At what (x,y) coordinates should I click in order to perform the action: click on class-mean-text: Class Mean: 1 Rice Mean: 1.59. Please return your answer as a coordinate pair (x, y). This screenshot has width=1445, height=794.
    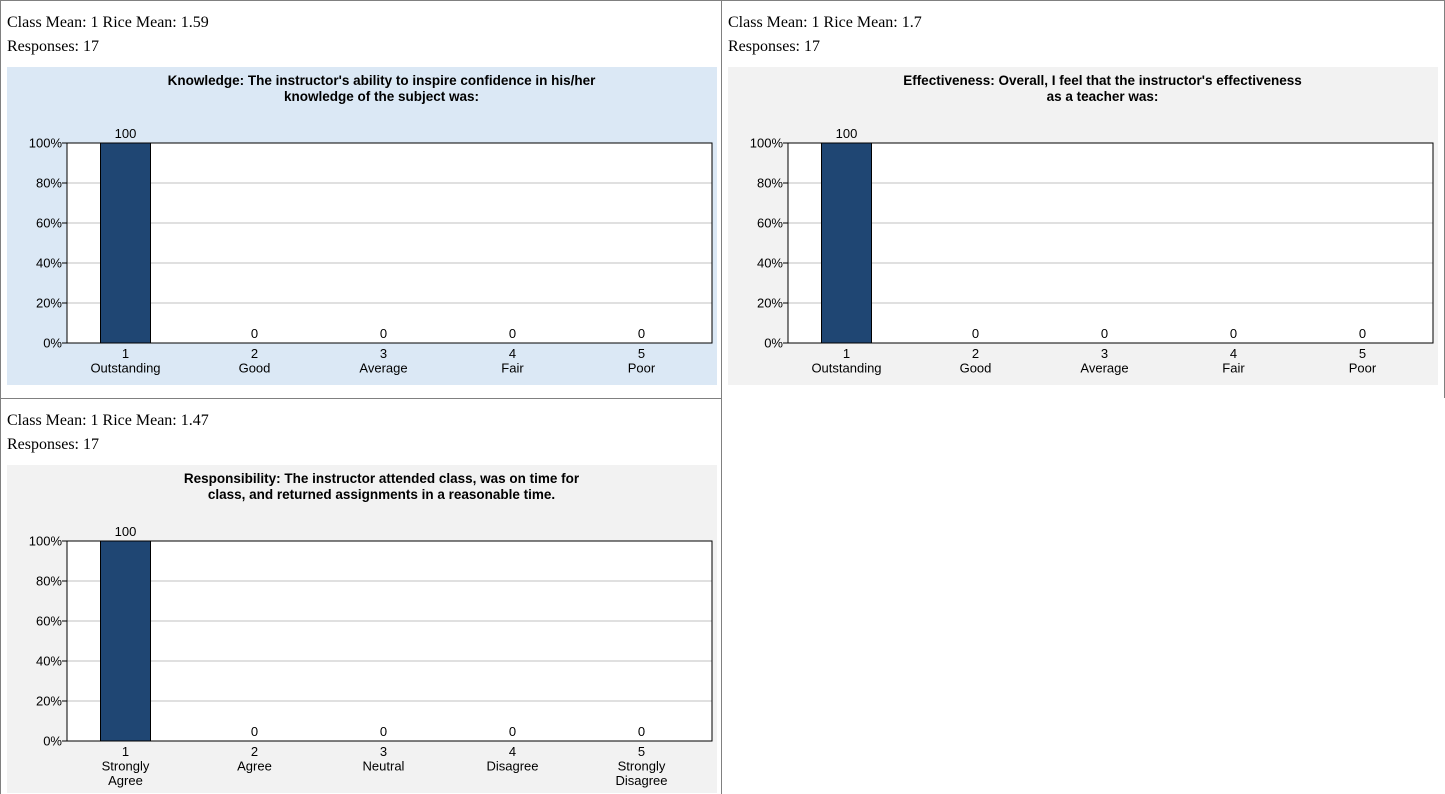
    Looking at the image, I should click on (108, 22).